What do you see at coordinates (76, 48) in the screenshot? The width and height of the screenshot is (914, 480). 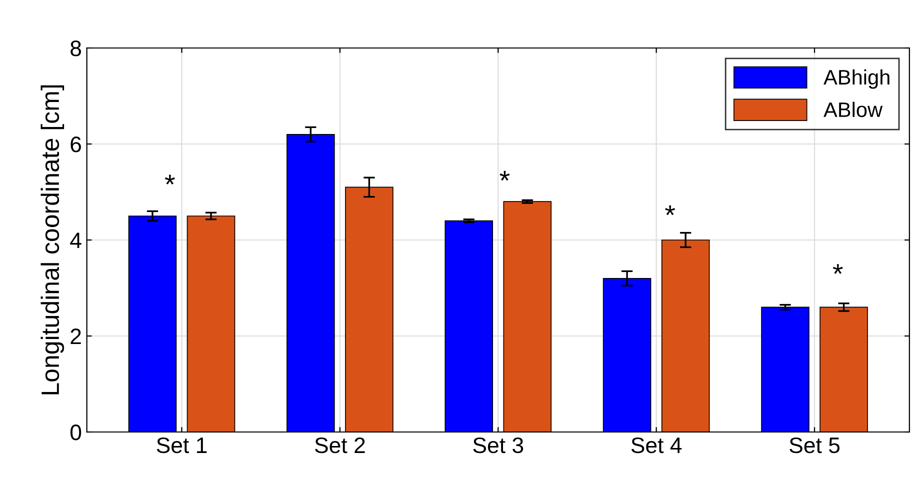 I see `y-tick-label: 8` at bounding box center [76, 48].